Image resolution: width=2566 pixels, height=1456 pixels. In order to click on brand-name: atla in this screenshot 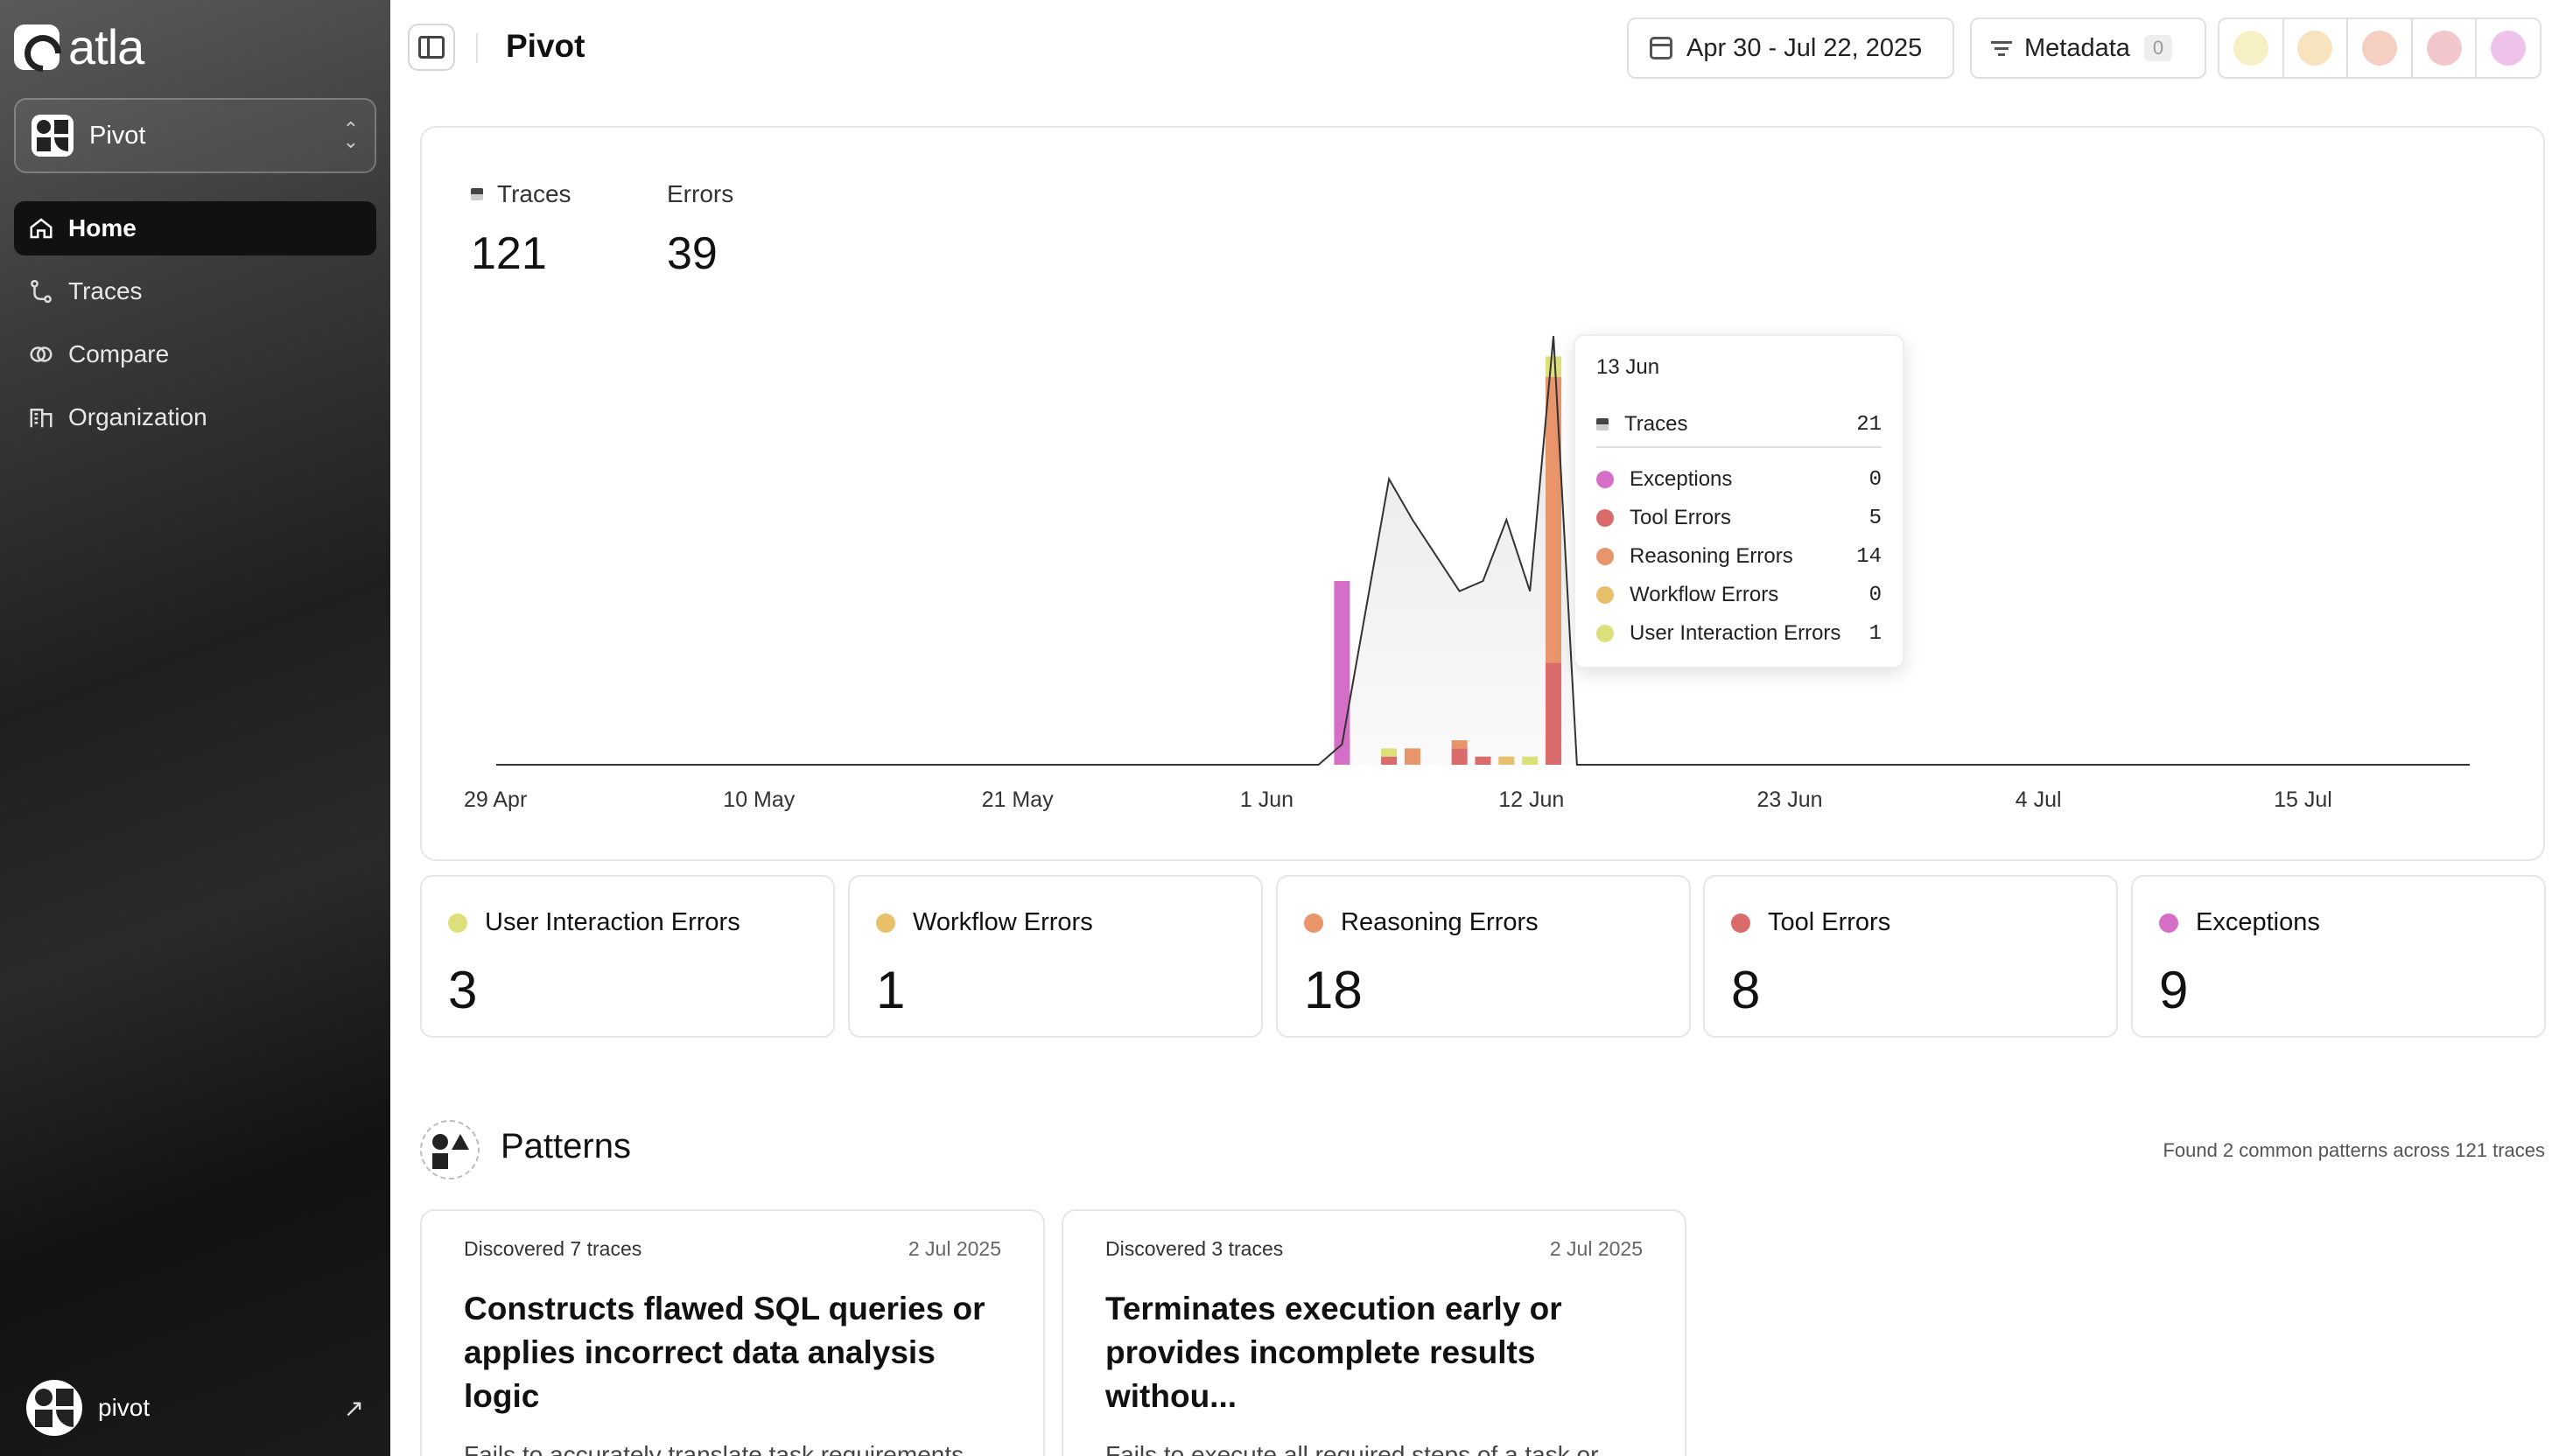, I will do `click(106, 46)`.